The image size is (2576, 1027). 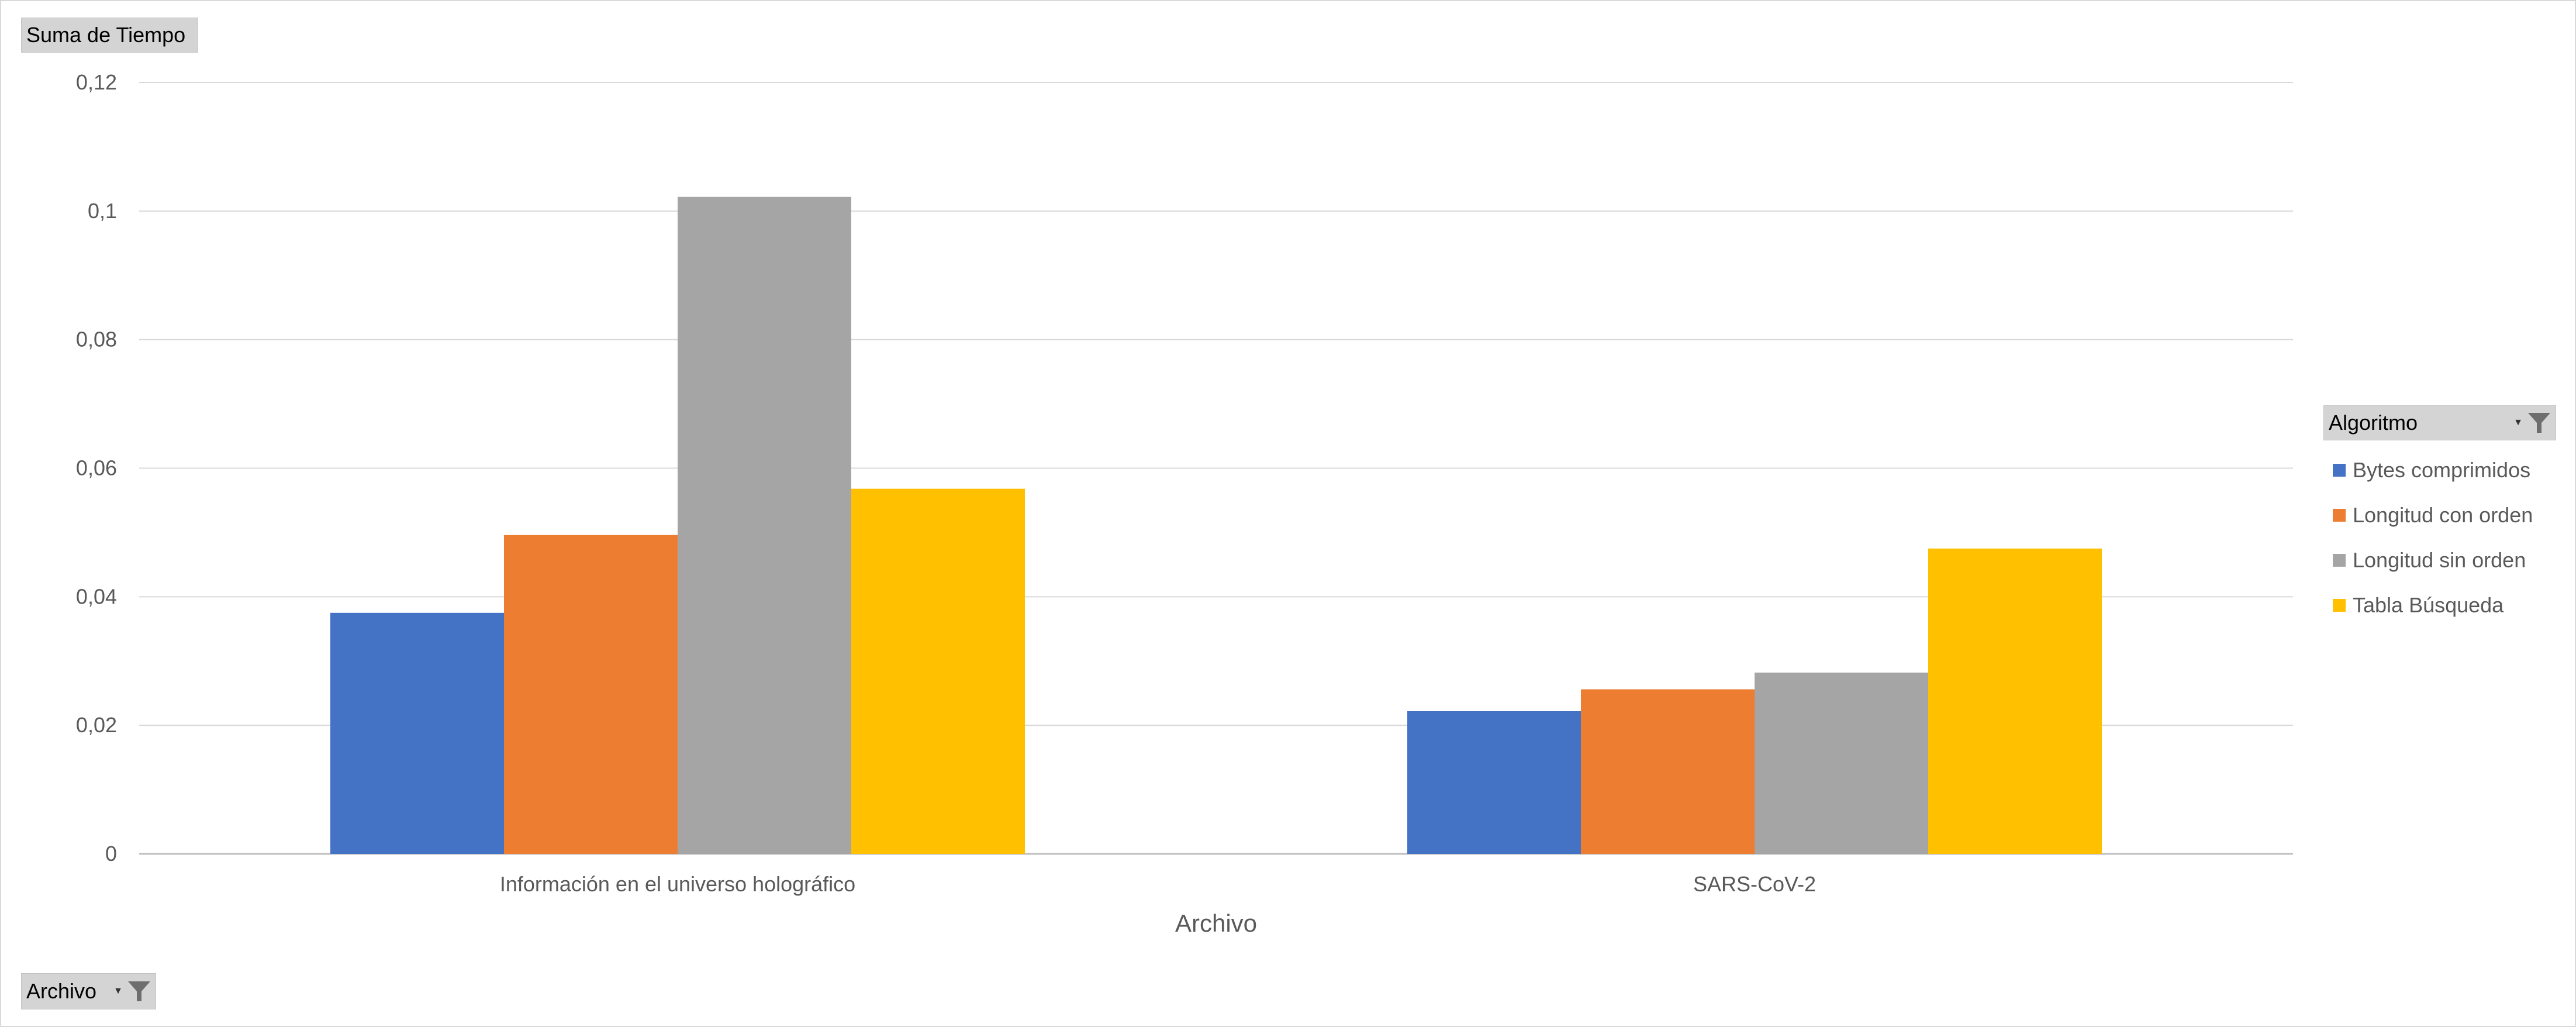 What do you see at coordinates (2442, 469) in the screenshot?
I see `legend-label: Bytes comprimidos` at bounding box center [2442, 469].